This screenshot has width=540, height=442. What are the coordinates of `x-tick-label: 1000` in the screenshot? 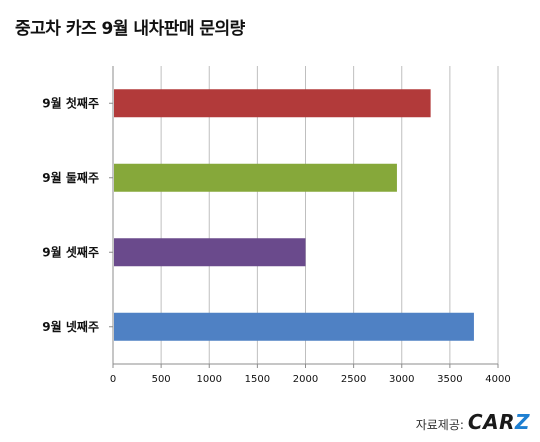 It's located at (209, 379).